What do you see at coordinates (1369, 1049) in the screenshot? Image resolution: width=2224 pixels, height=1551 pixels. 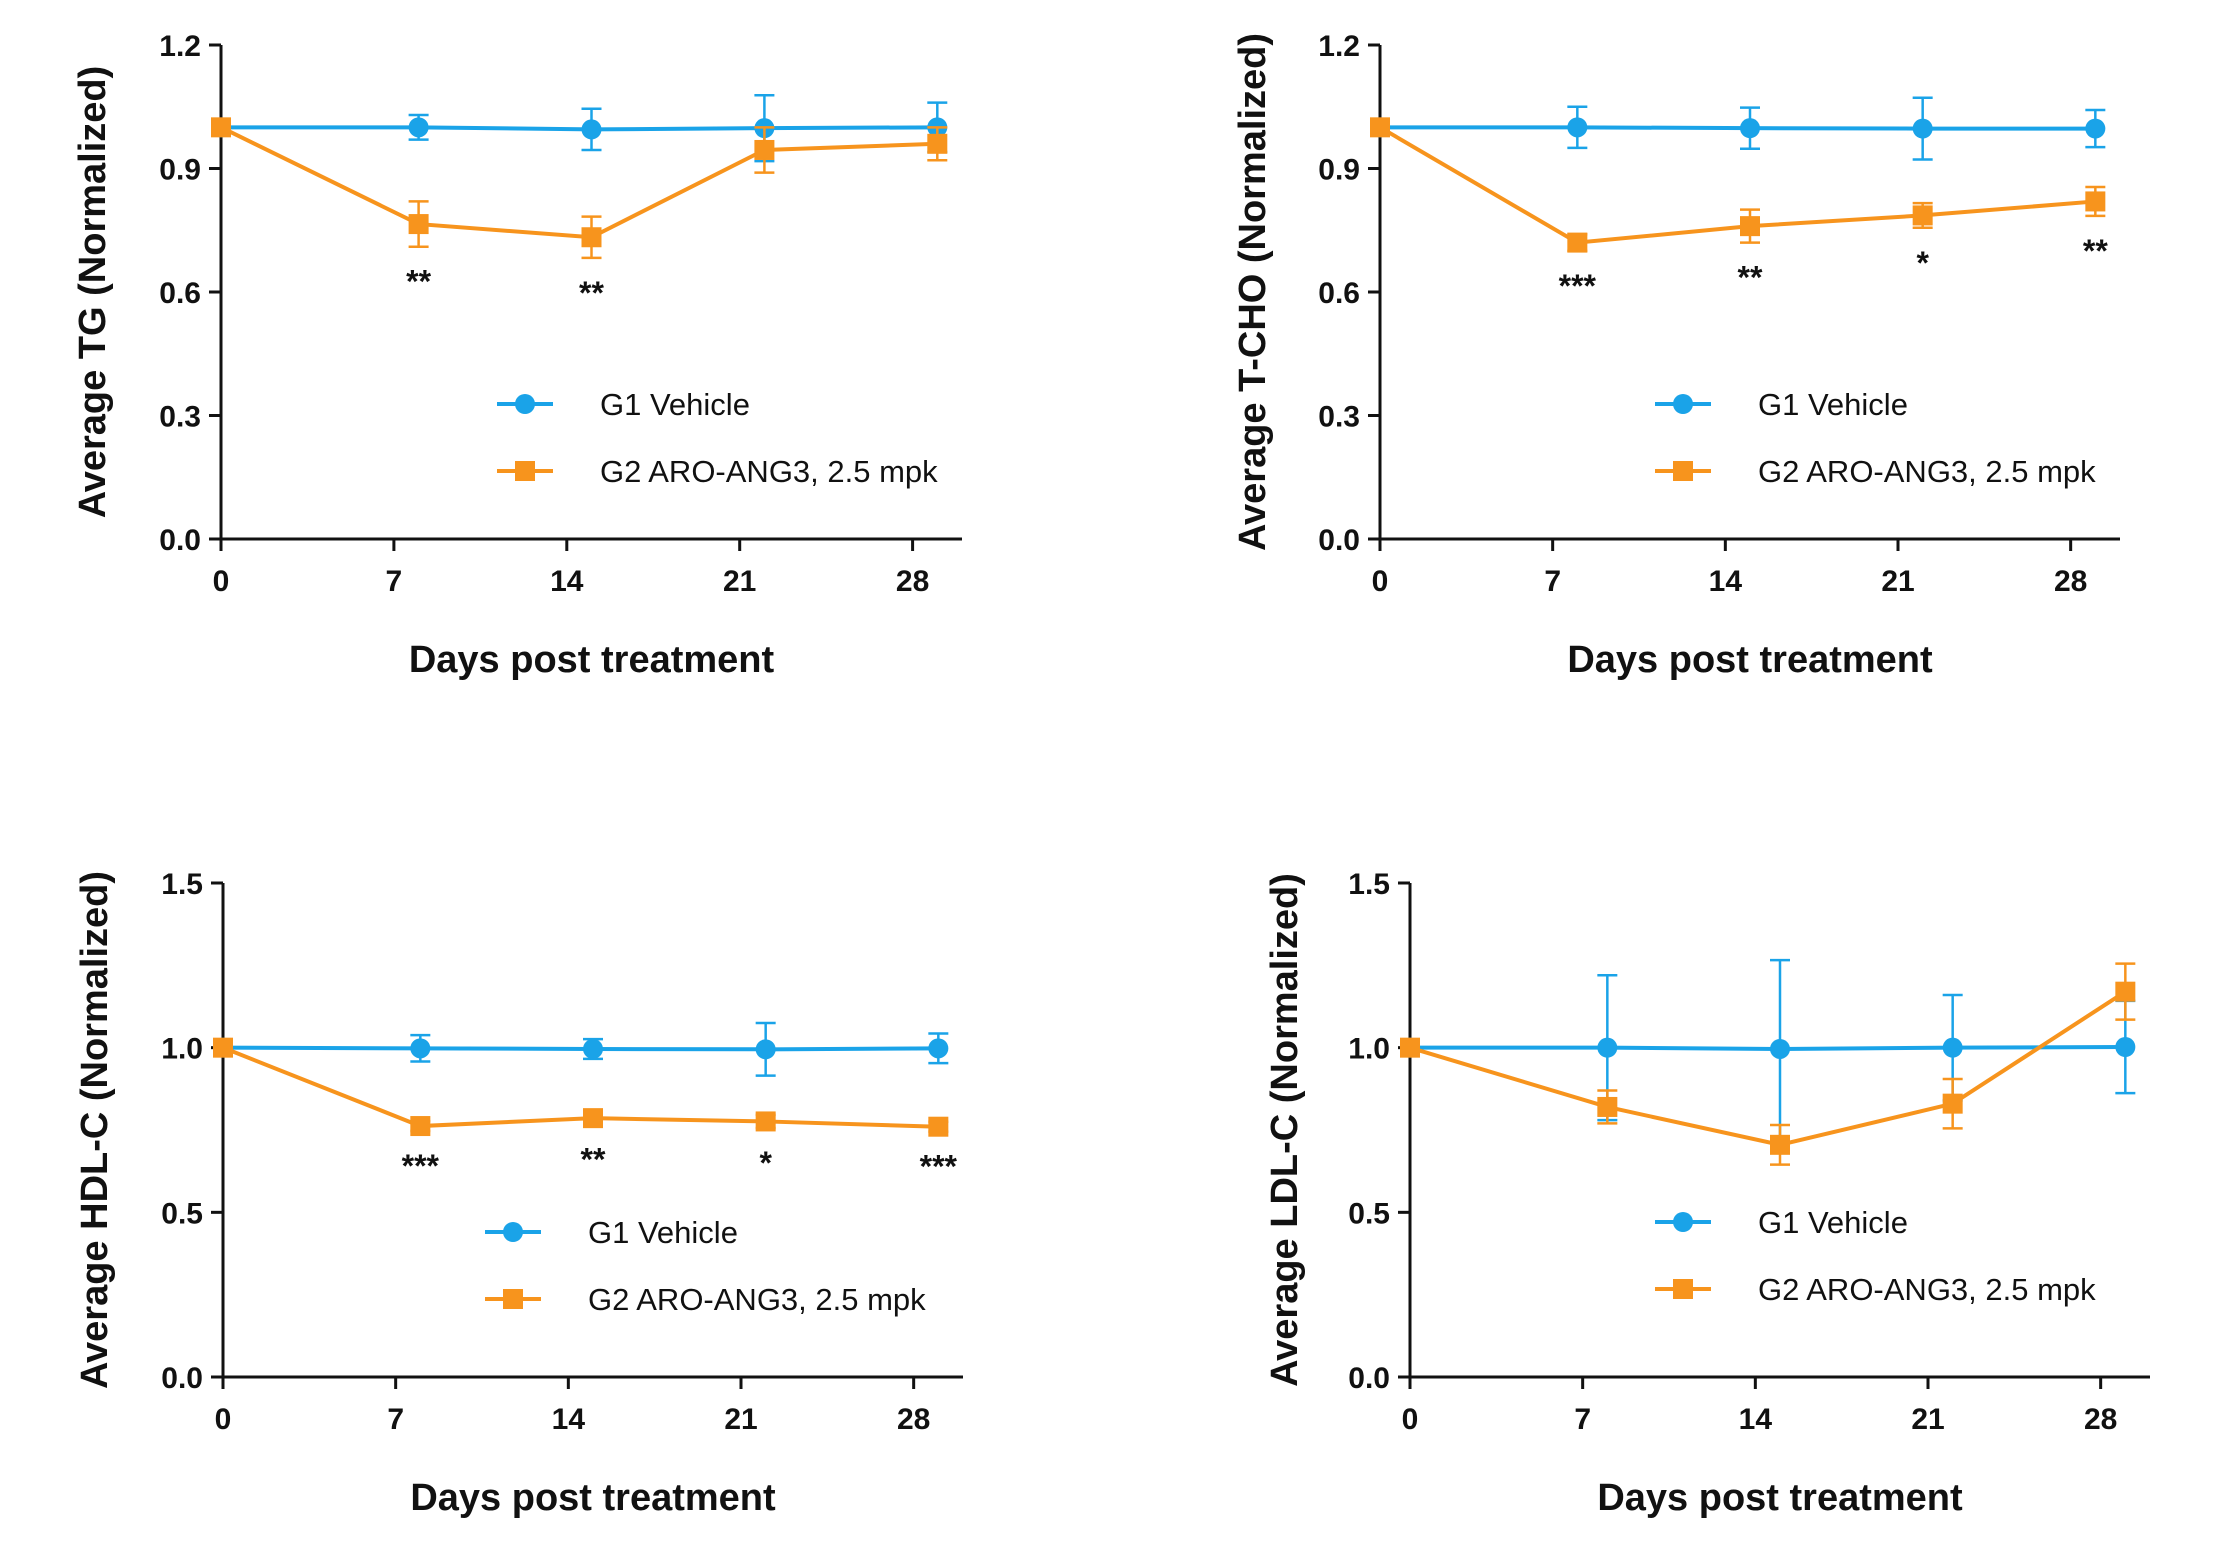 I see `y-tick-label: 1.0` at bounding box center [1369, 1049].